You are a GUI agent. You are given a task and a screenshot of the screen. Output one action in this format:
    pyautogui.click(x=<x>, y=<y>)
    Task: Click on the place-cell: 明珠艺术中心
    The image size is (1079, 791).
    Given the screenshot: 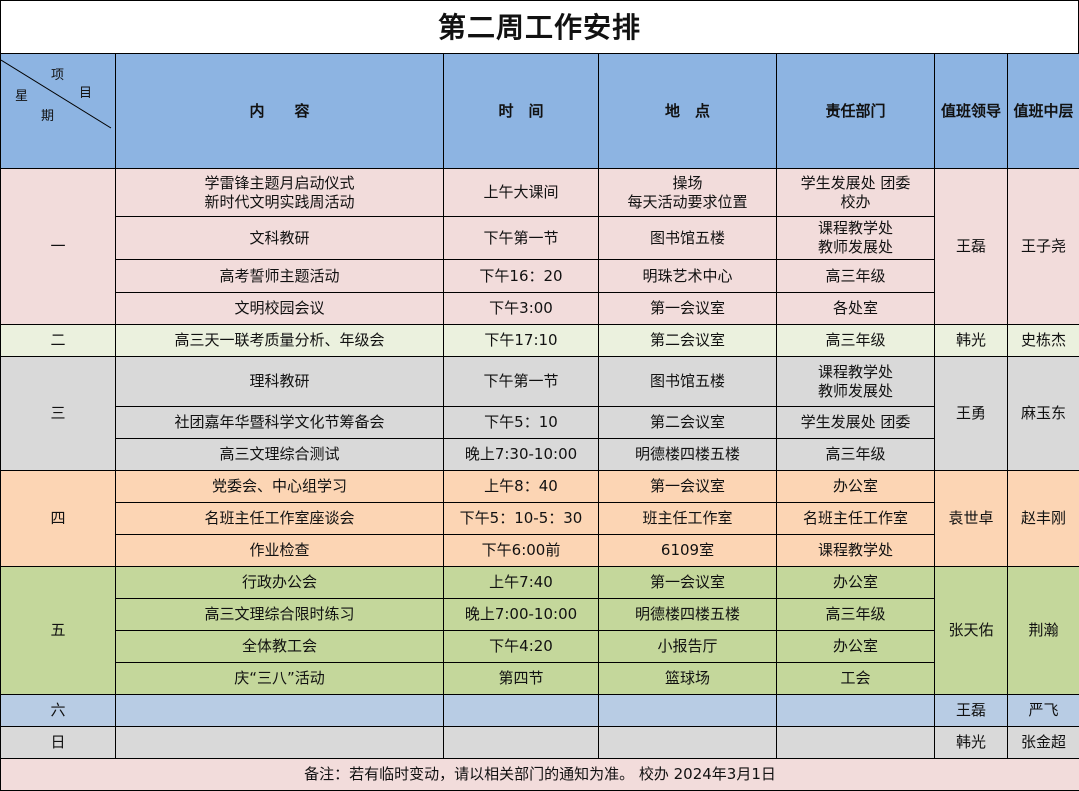 What is the action you would take?
    pyautogui.click(x=688, y=276)
    